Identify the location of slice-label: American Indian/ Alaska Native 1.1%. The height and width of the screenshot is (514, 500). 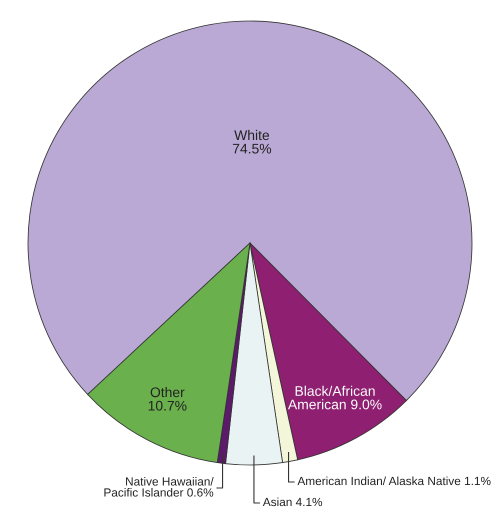
(394, 481).